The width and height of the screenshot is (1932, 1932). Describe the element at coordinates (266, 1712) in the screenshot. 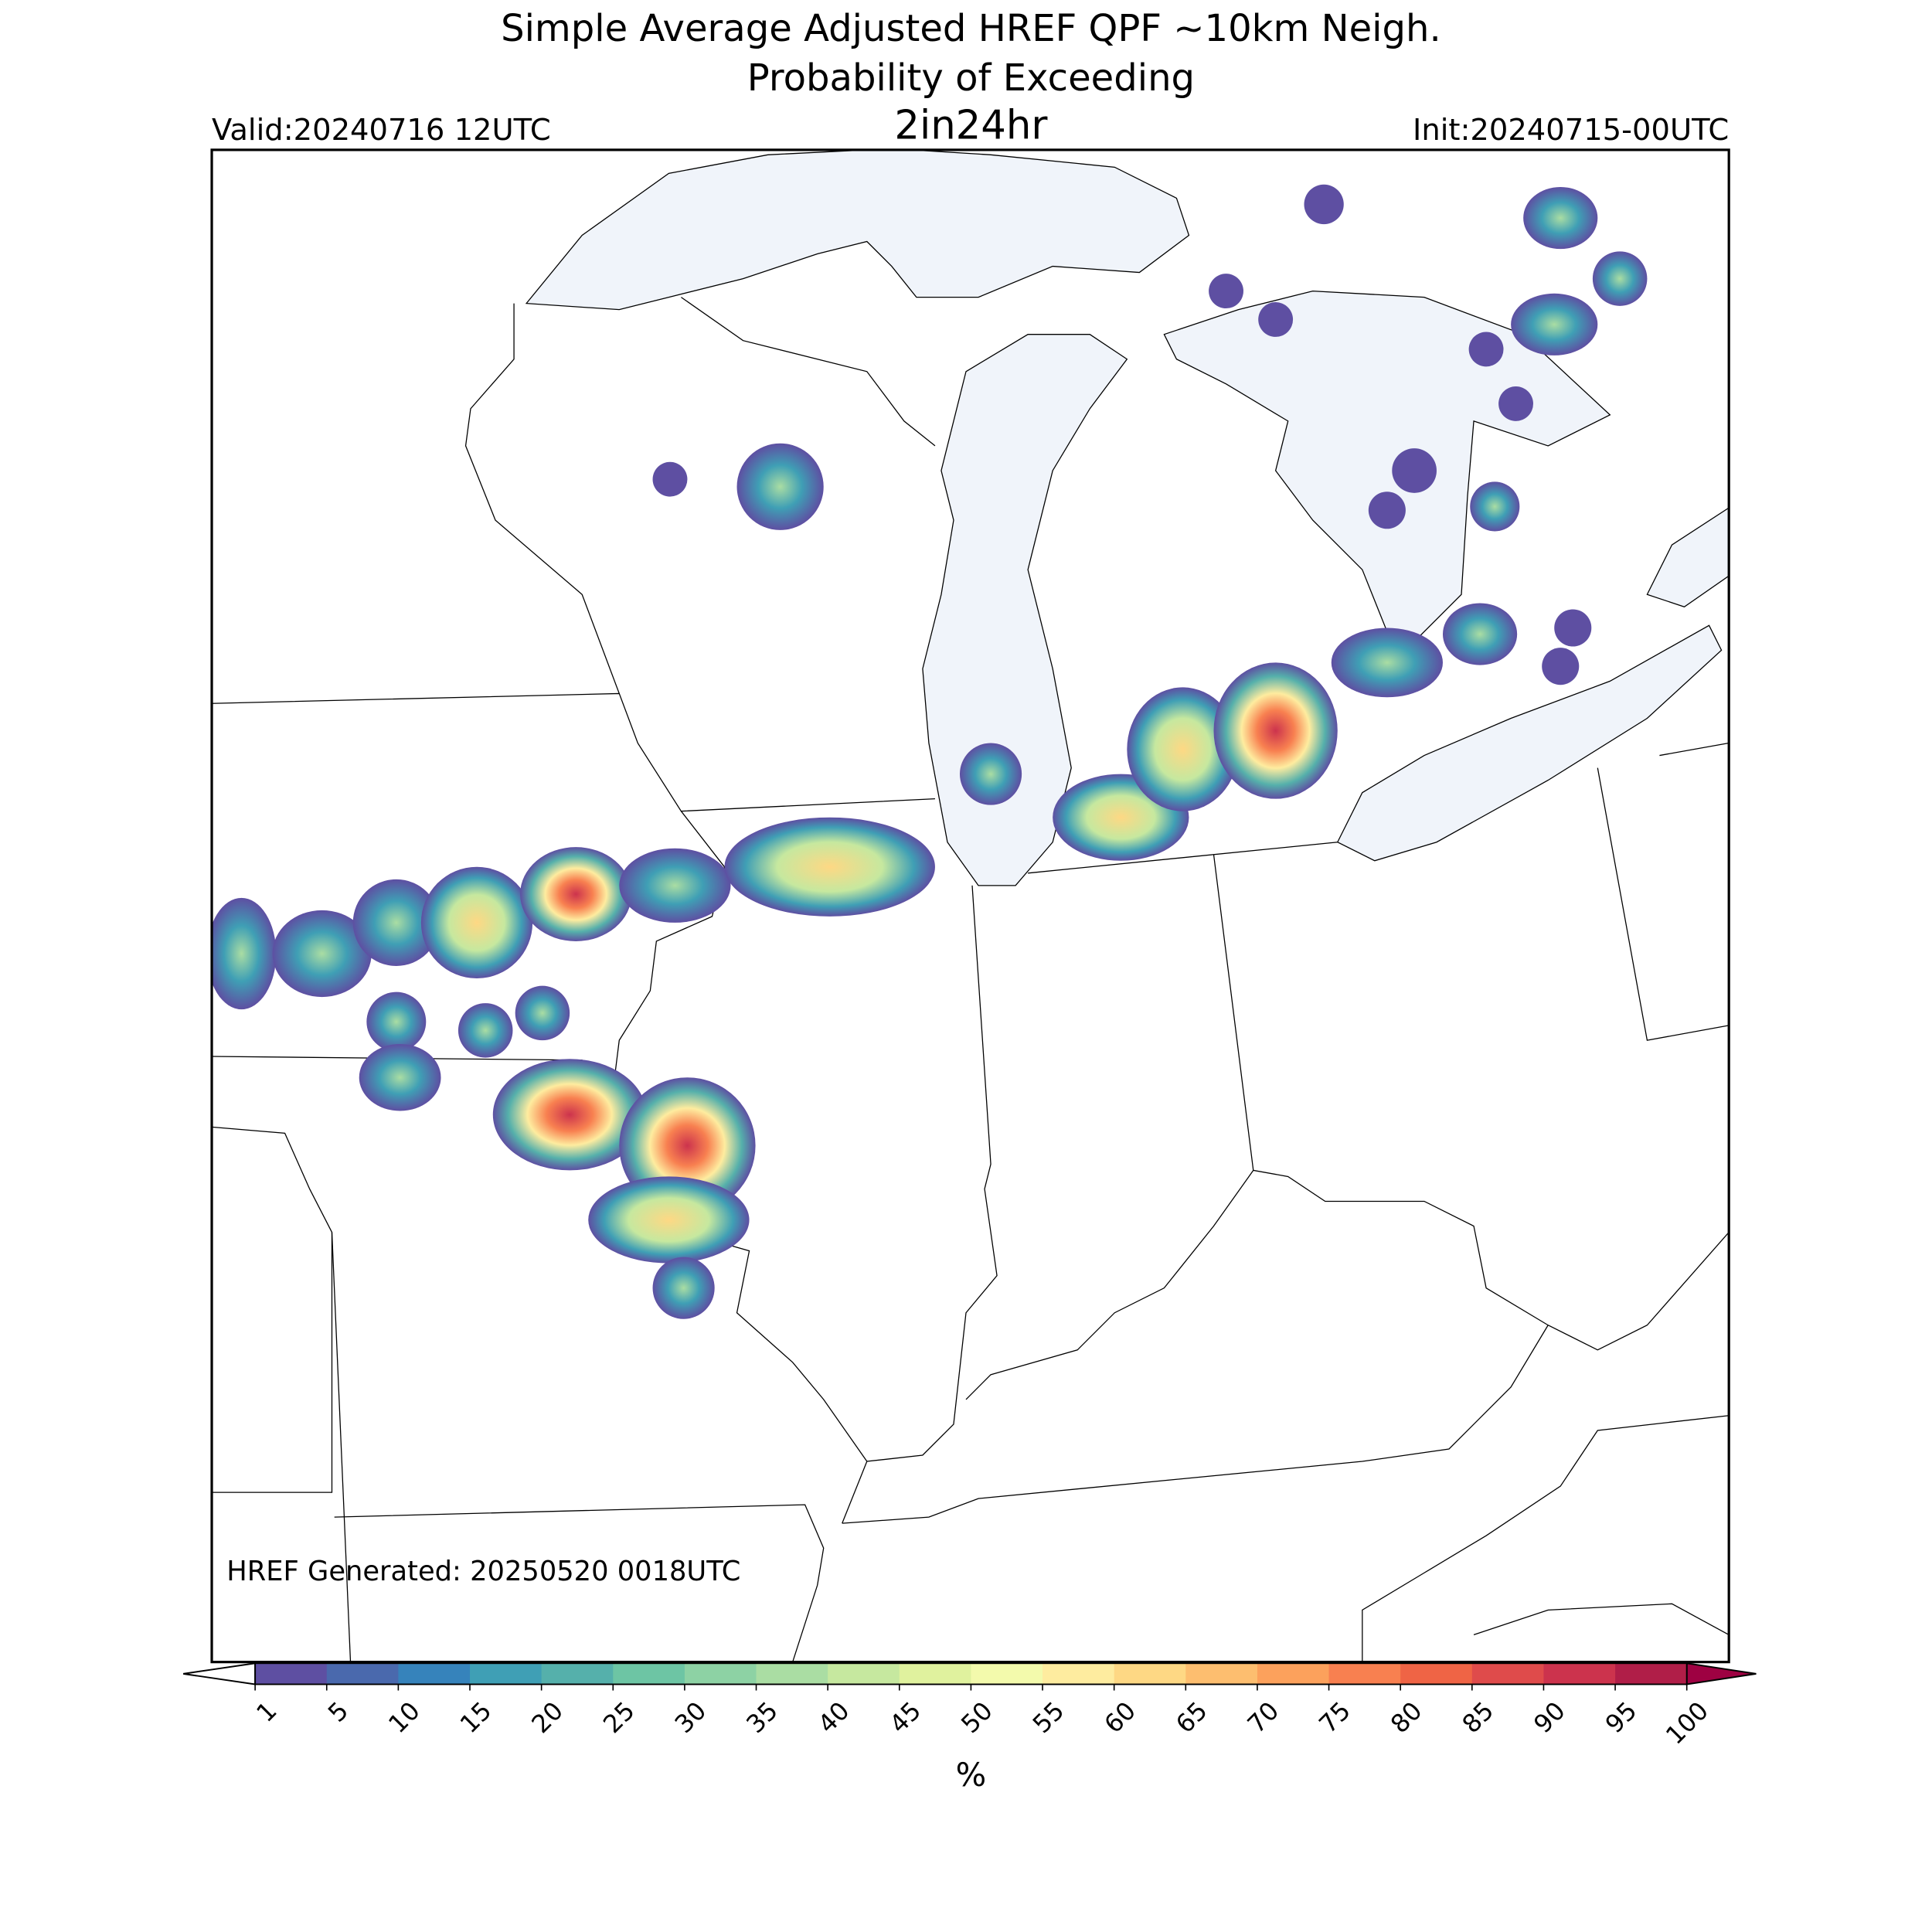

I see `colorbar-tick-label: 1` at that location.